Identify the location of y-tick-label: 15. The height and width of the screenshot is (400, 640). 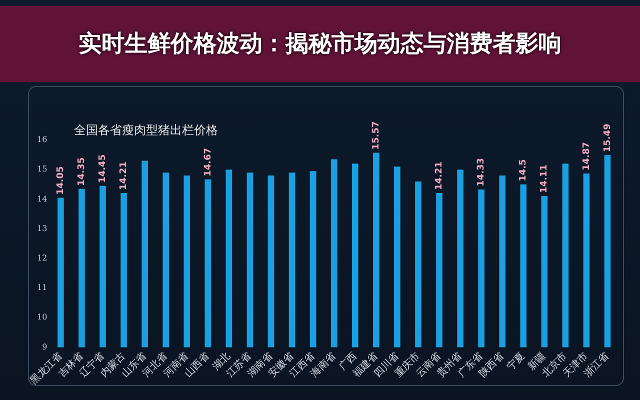
(42, 169).